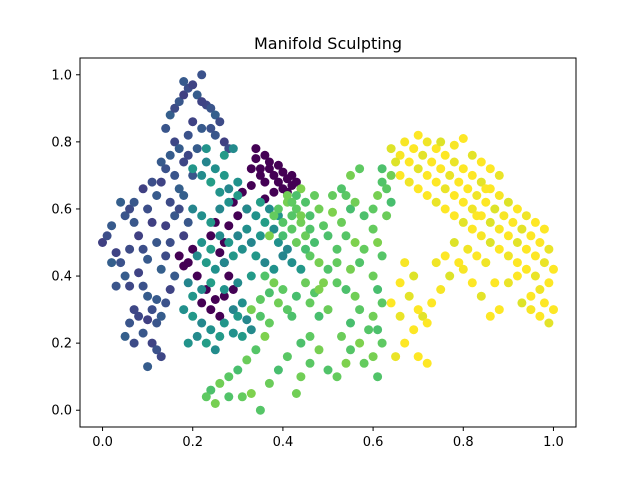  What do you see at coordinates (65, 243) in the screenshot?
I see `y-axis: 0.0 0.2 0.4 0.6 0.8 1.0` at bounding box center [65, 243].